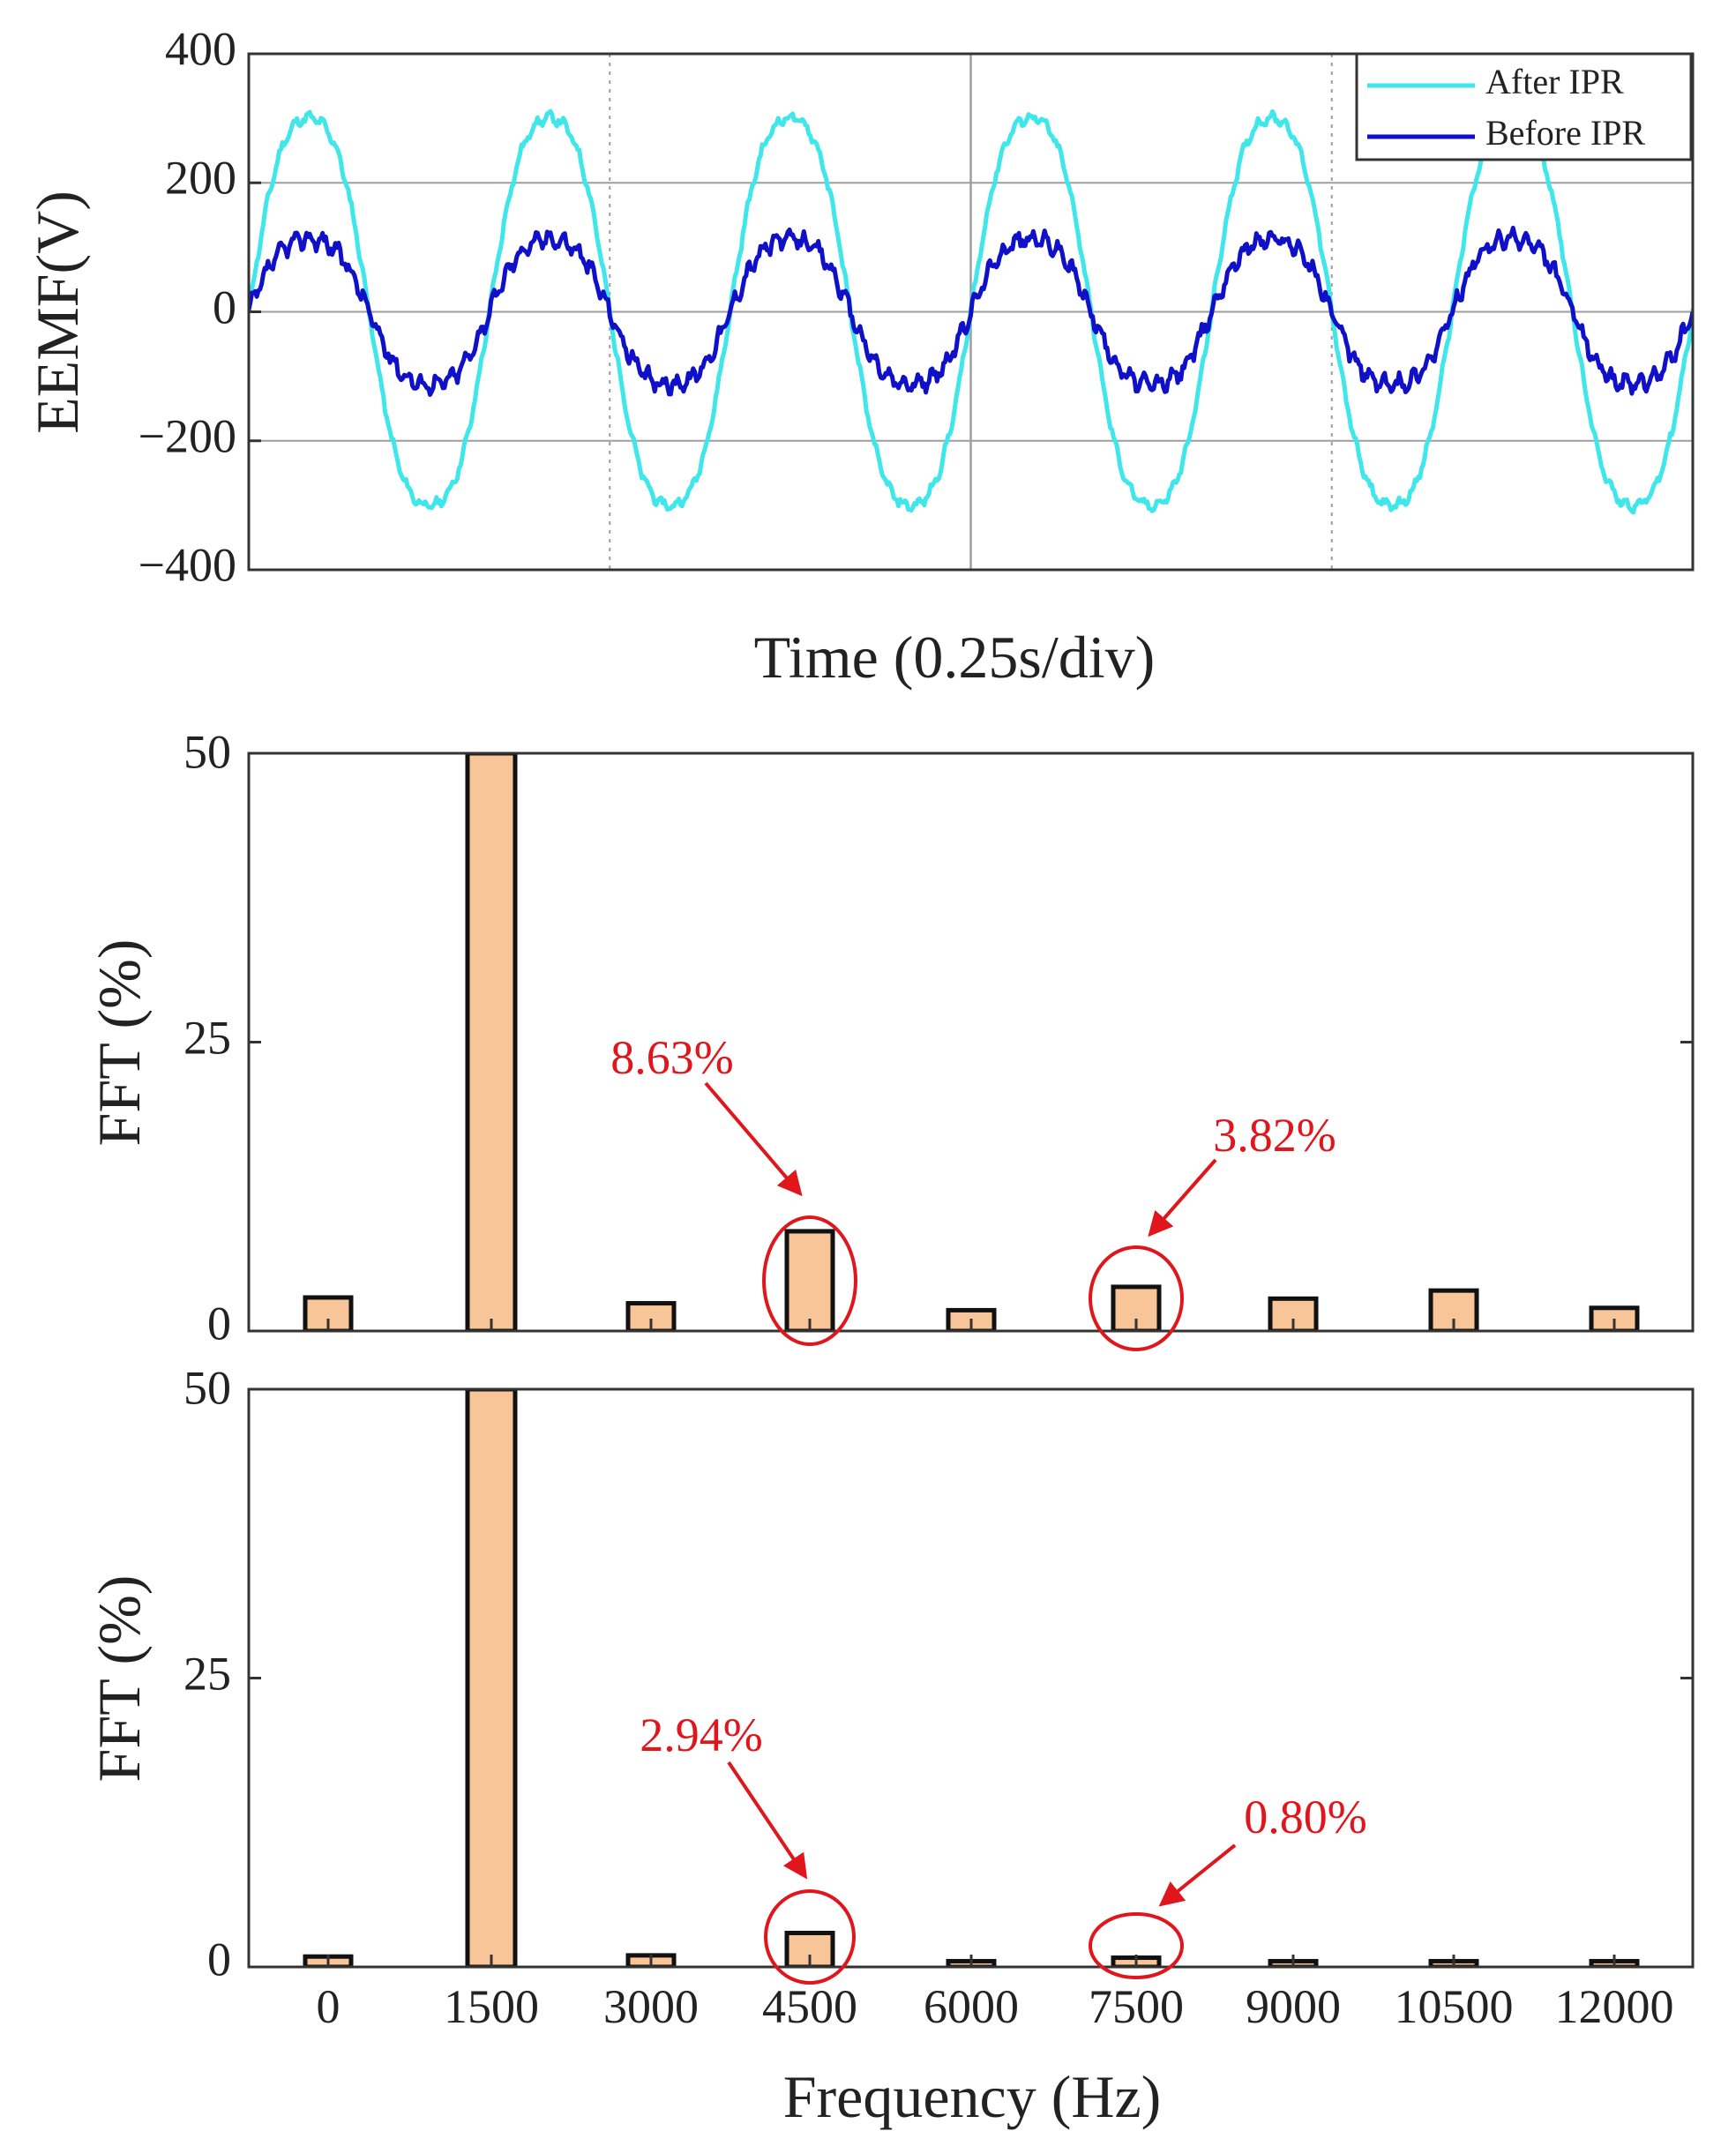 This screenshot has width=1736, height=2146. What do you see at coordinates (972, 2096) in the screenshot?
I see `bot-x-axis-label: Frequency (Hz)` at bounding box center [972, 2096].